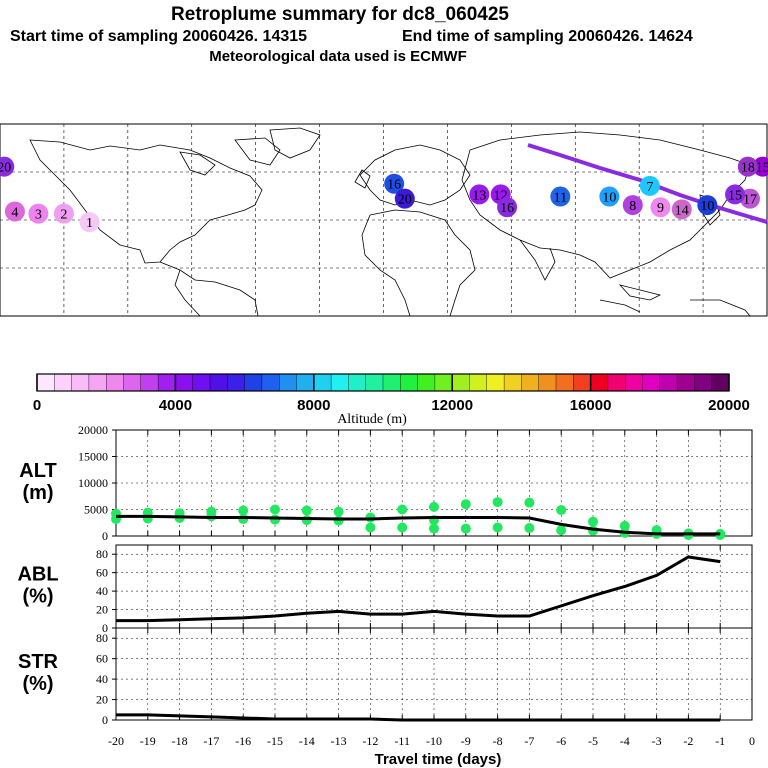 This screenshot has width=768, height=768. I want to click on map-bubble-label: 2, so click(63, 215).